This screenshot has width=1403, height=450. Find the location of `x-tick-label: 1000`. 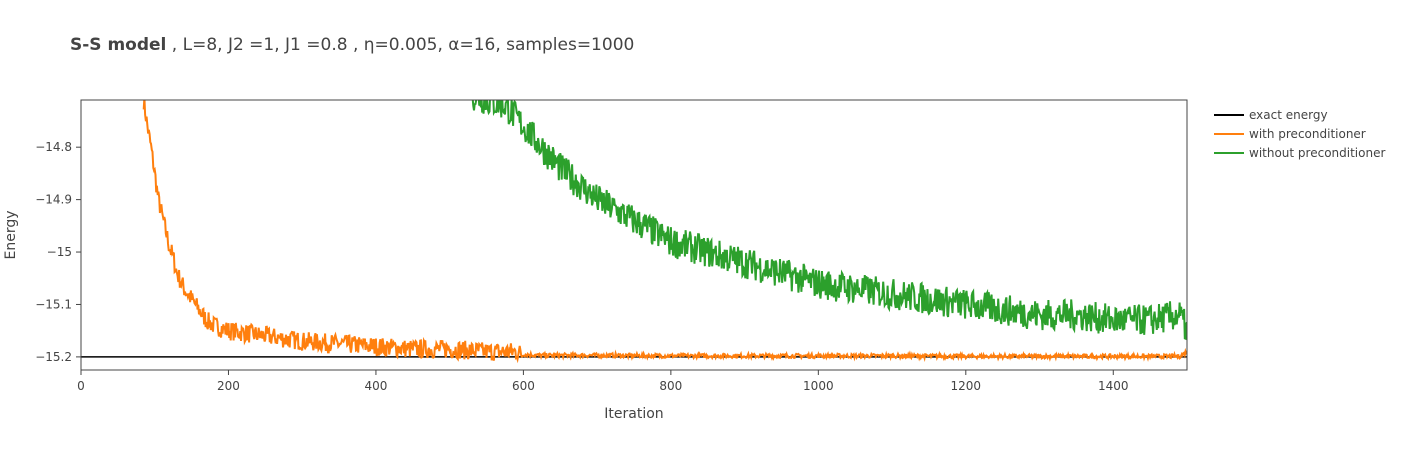

x-tick-label: 1000 is located at coordinates (818, 386).